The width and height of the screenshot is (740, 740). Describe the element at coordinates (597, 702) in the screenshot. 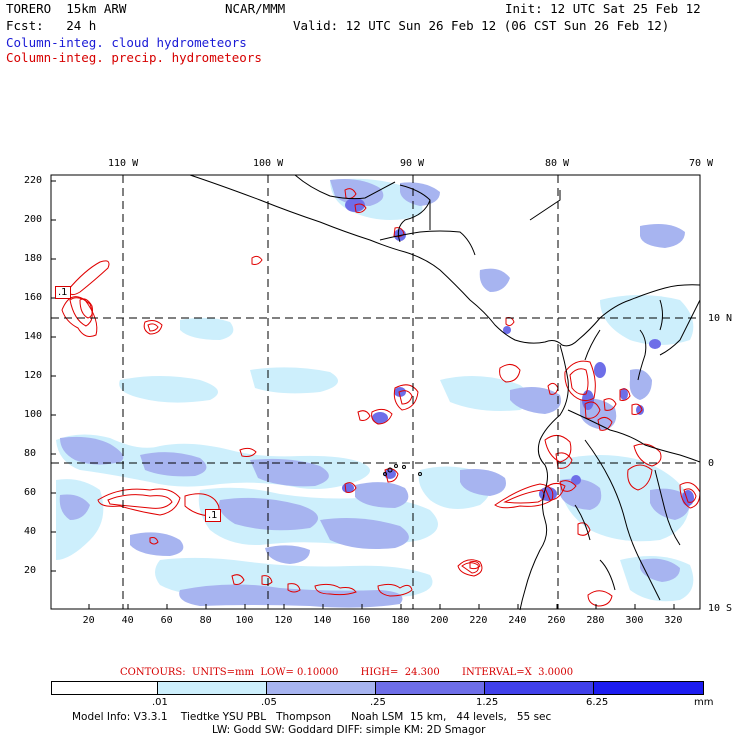

I see `colorbar-label: 6.25` at that location.